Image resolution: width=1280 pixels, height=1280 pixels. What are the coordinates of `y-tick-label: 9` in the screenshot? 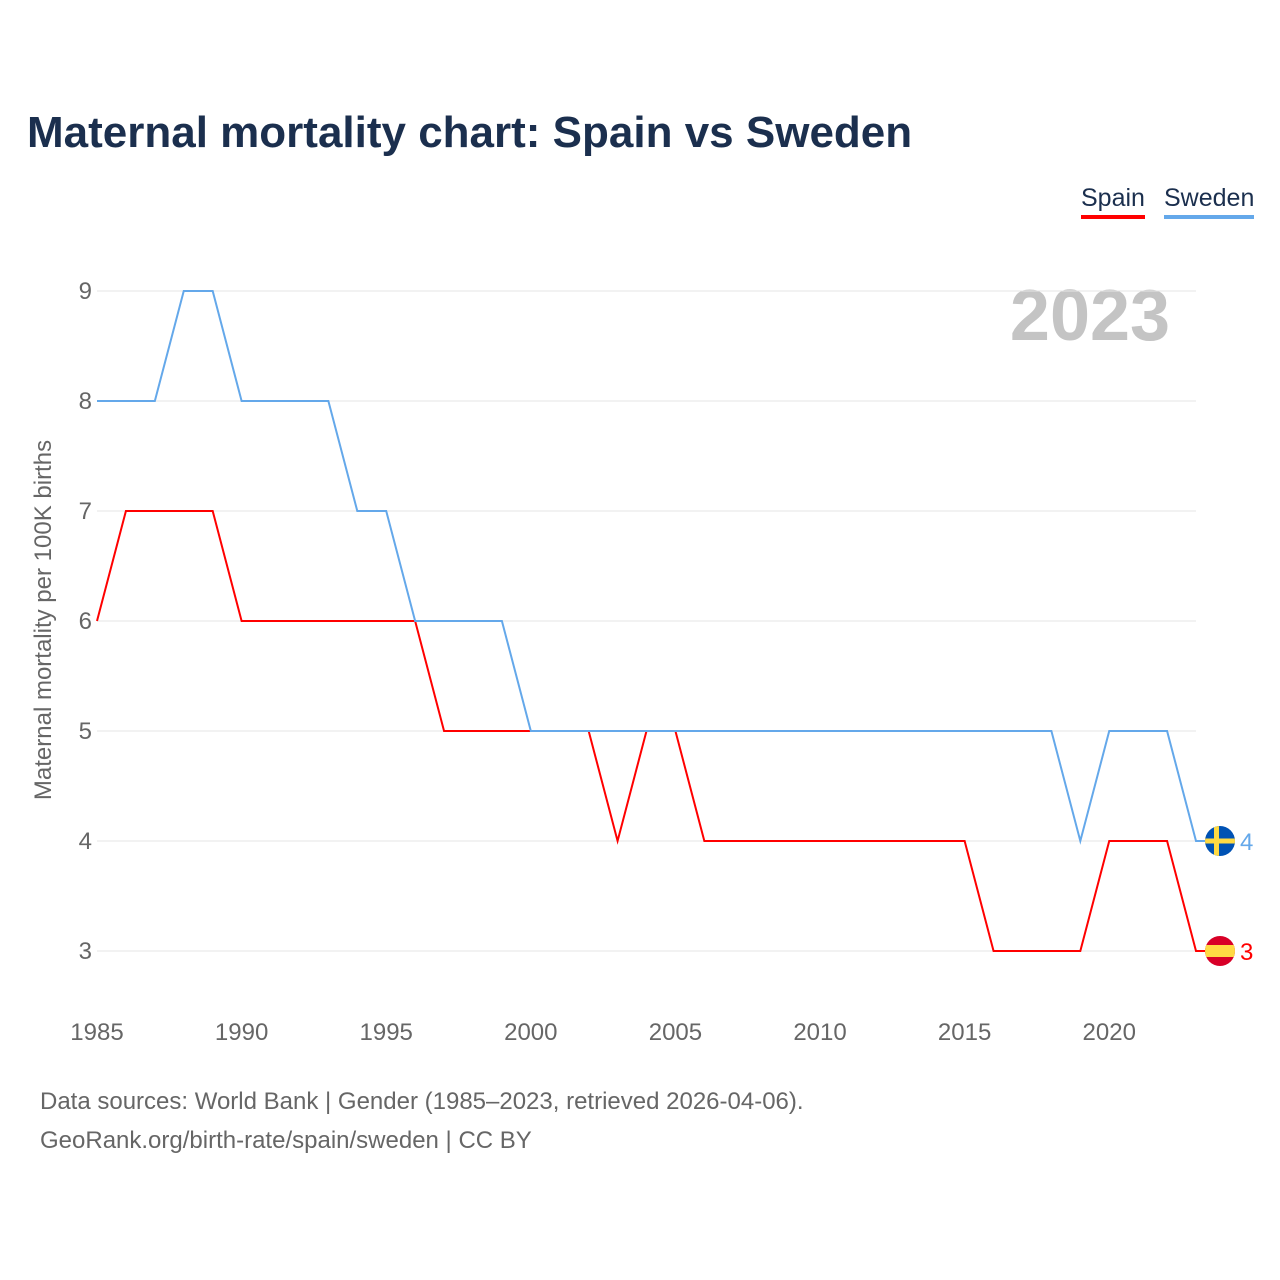 It's located at (85, 291).